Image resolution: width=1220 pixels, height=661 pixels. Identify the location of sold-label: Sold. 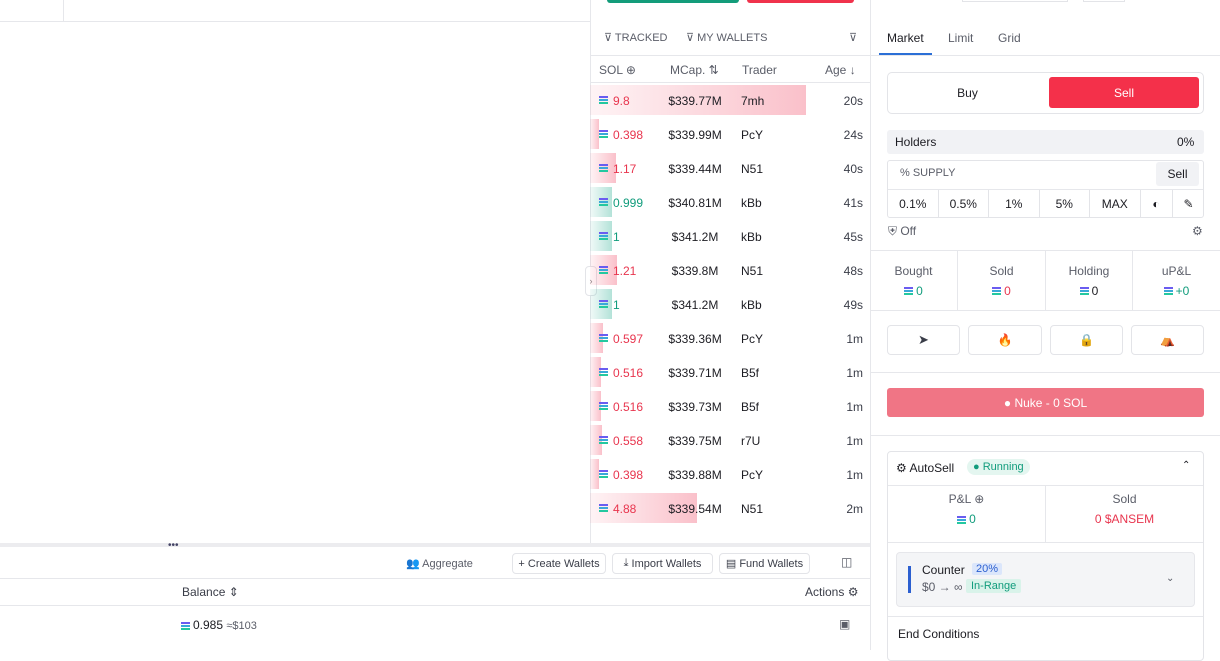
(1124, 499).